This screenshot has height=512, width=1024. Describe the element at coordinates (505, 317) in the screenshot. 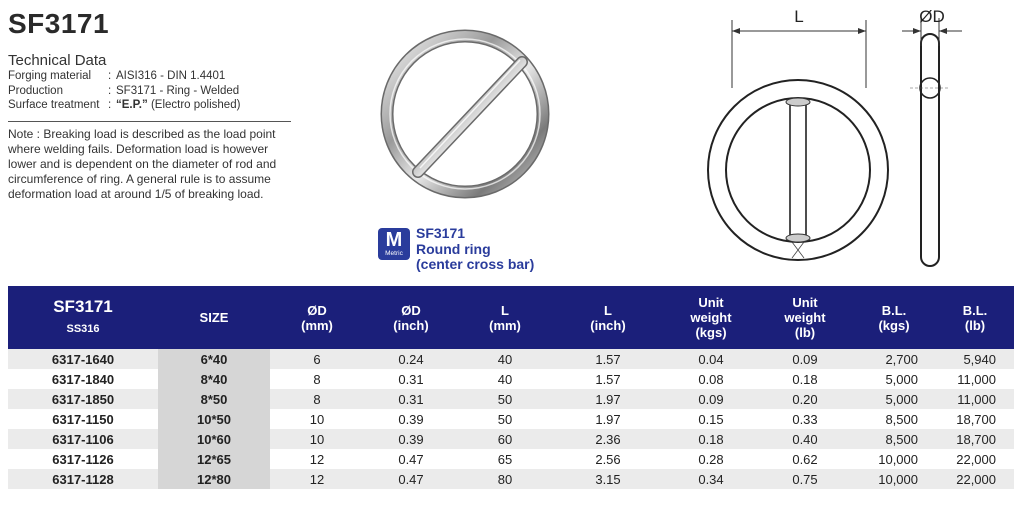

I see `column-header: L (mm)` at that location.